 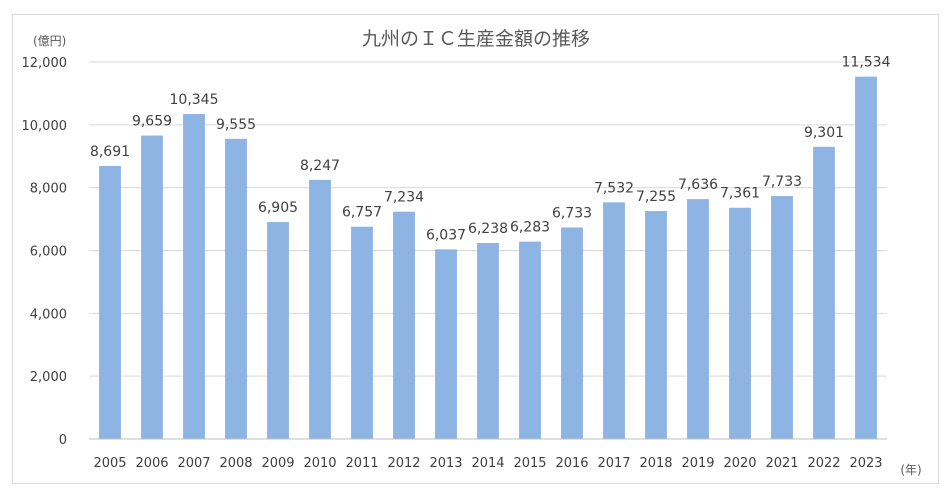 What do you see at coordinates (193, 463) in the screenshot?
I see `x-tick-label: 2007` at bounding box center [193, 463].